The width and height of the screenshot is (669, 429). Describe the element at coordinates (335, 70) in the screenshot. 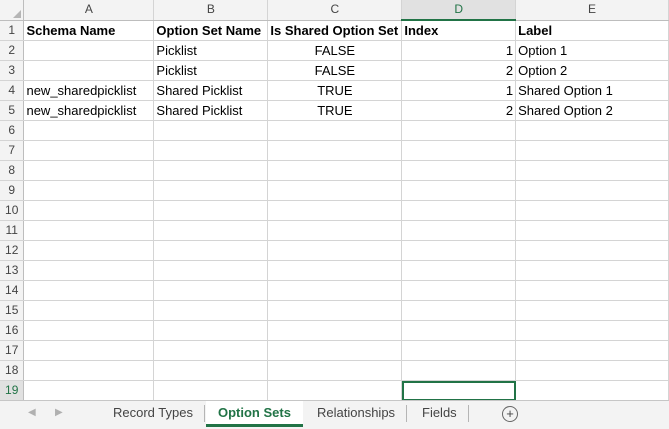

I see `cell-c3: FALSE` at that location.